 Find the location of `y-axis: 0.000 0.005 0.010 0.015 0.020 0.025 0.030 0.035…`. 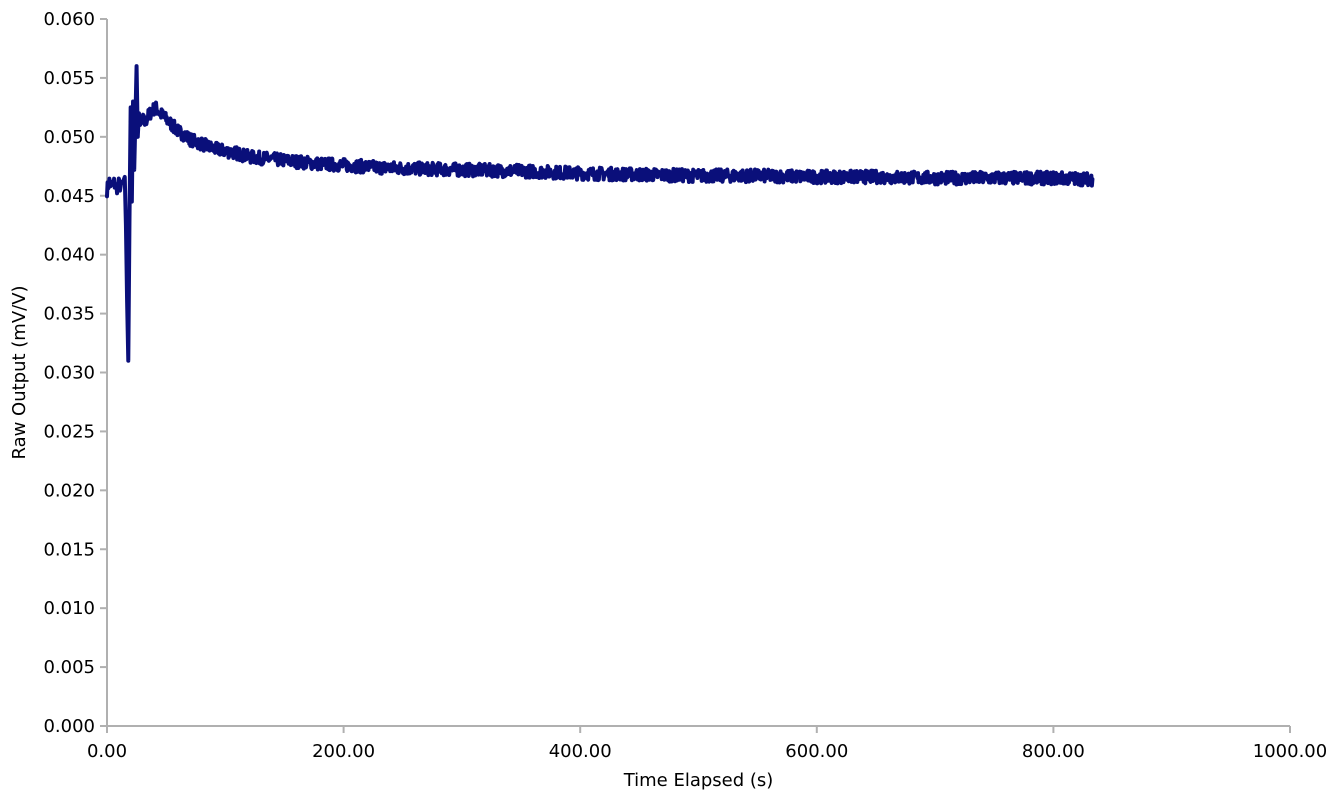

y-axis: 0.000 0.005 0.010 0.015 0.020 0.025 0.030 0.035… is located at coordinates (75, 373).